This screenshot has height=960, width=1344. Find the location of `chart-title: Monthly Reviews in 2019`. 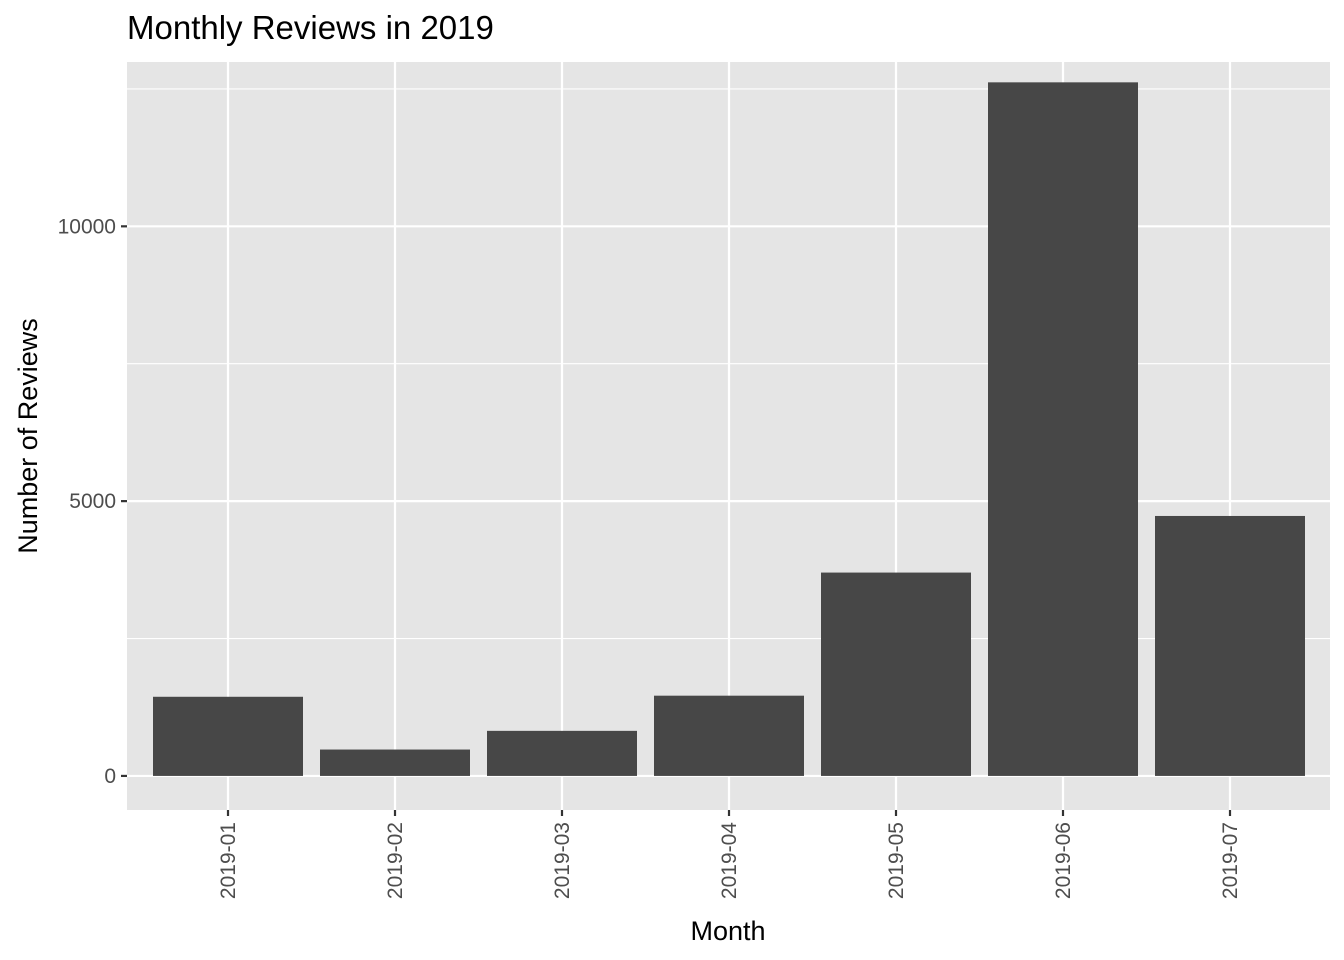

chart-title: Monthly Reviews in 2019 is located at coordinates (310, 27).